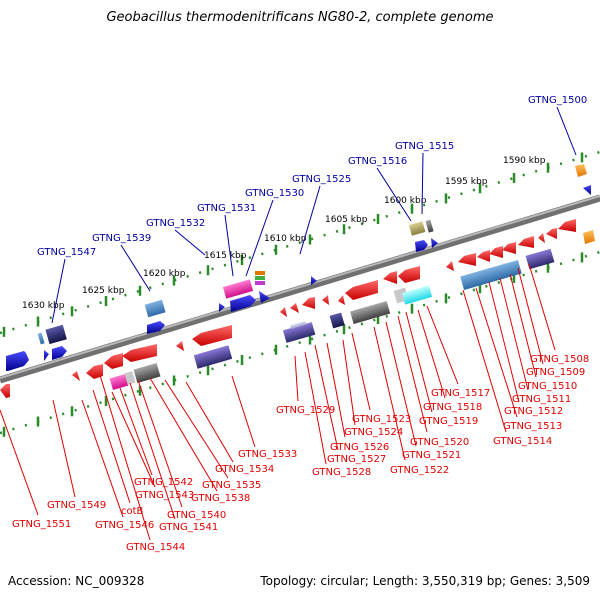 This screenshot has width=600, height=600. I want to click on gene-label-reverse: GTNG_1521, so click(431, 455).